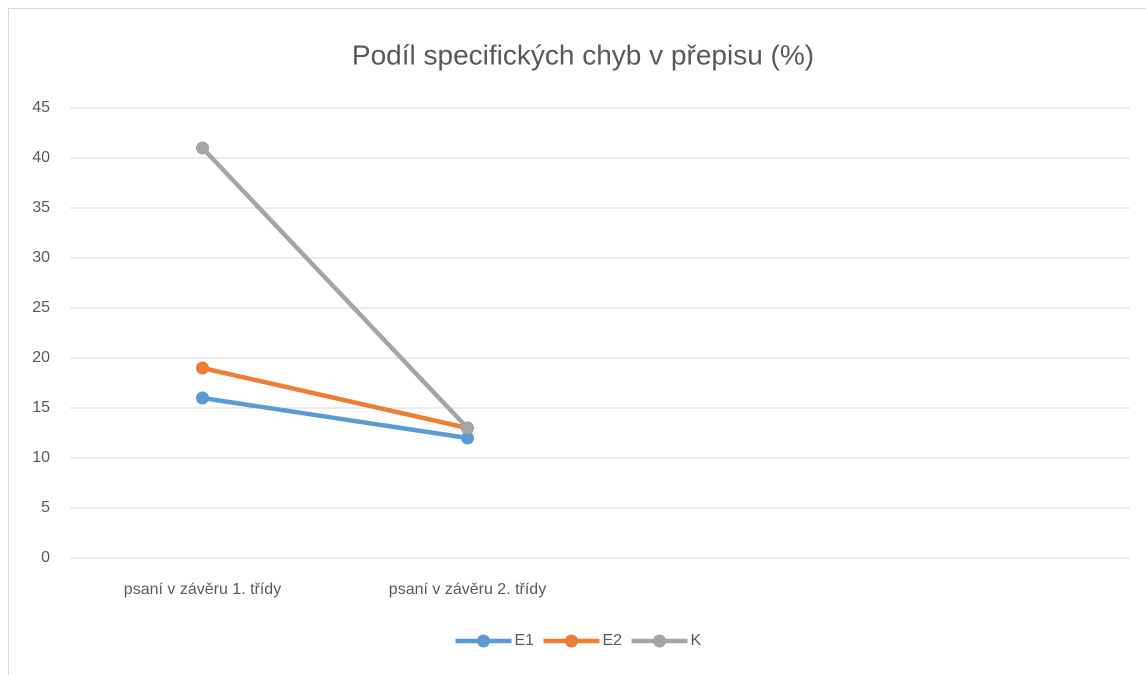  What do you see at coordinates (45, 557) in the screenshot?
I see `y-tick-label: 0` at bounding box center [45, 557].